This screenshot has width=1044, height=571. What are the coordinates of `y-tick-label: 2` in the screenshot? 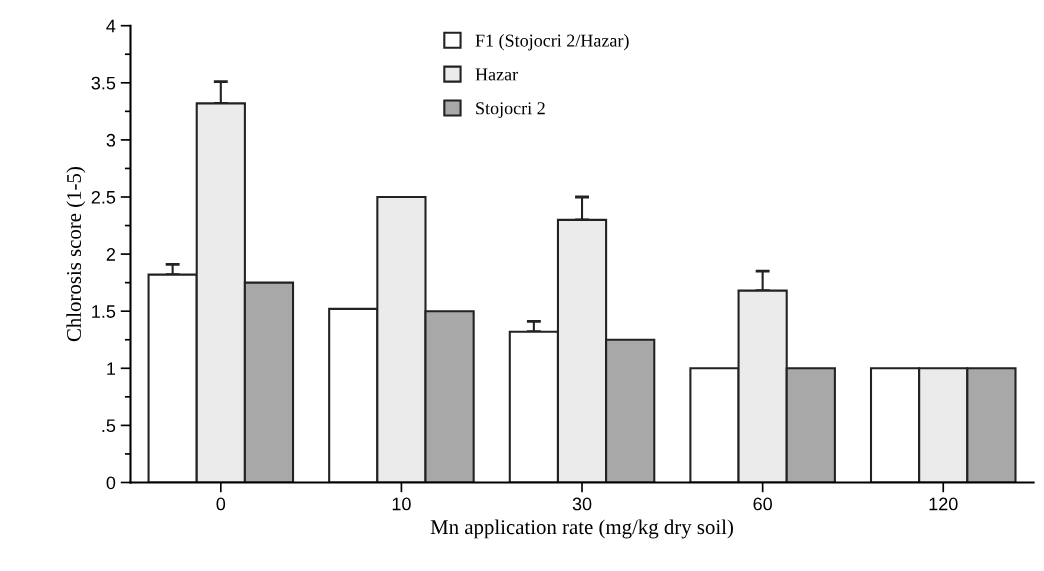 It's located at (111, 254).